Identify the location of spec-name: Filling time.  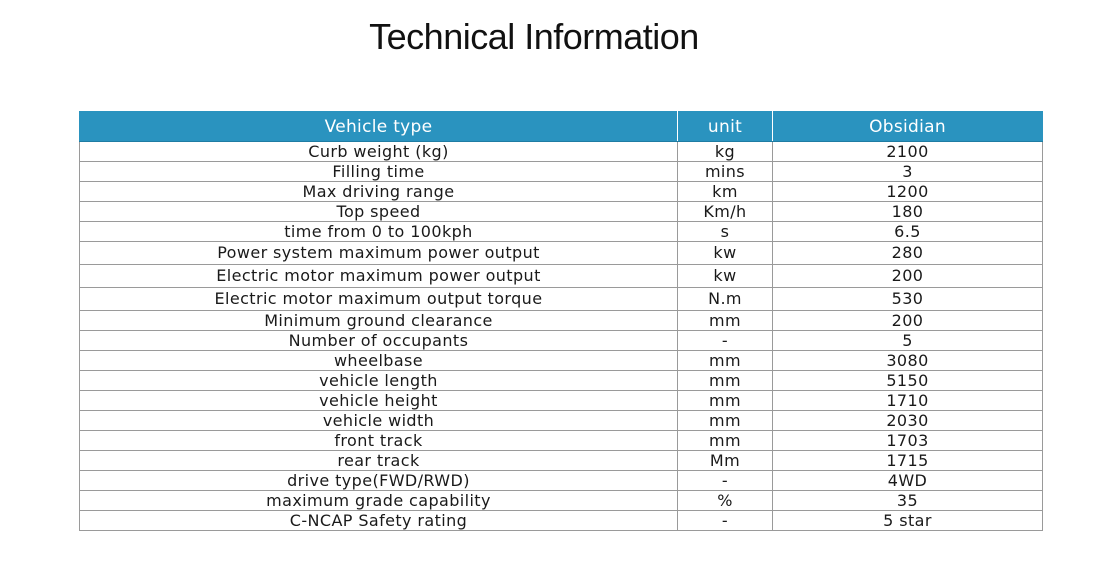
(378, 171).